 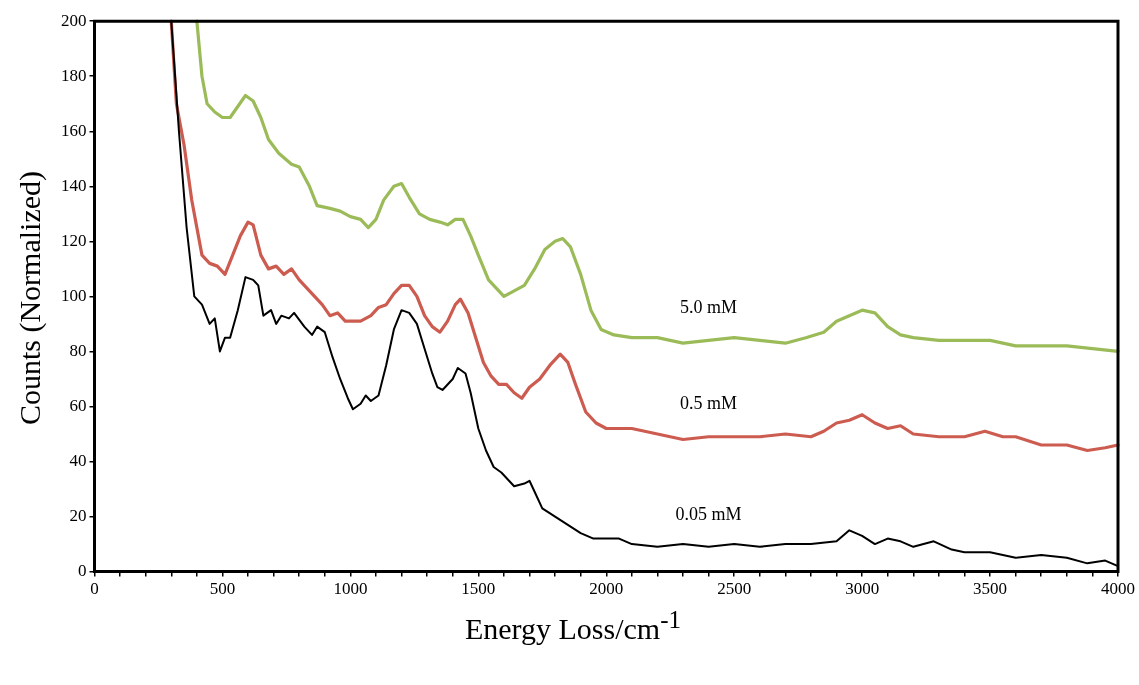 What do you see at coordinates (1118, 589) in the screenshot?
I see `x-tick-label: 4000` at bounding box center [1118, 589].